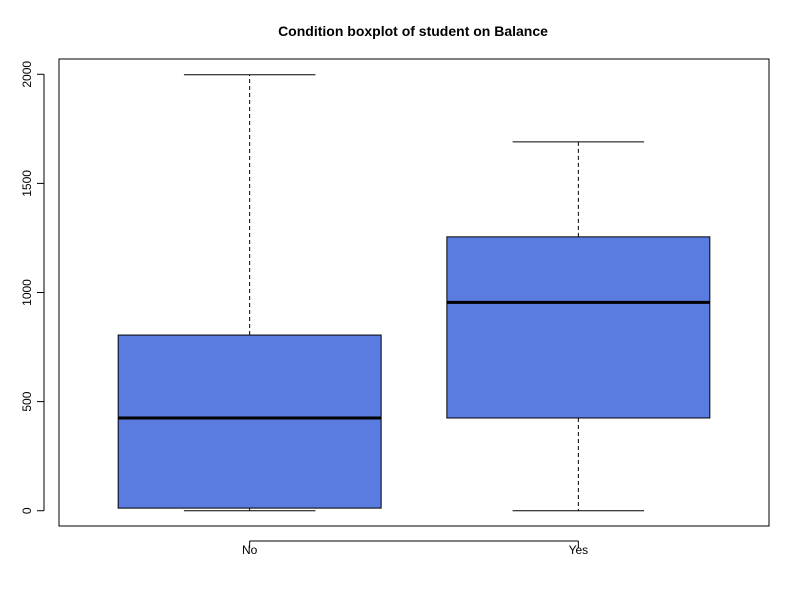  What do you see at coordinates (579, 550) in the screenshot?
I see `x-tick-label: Yes` at bounding box center [579, 550].